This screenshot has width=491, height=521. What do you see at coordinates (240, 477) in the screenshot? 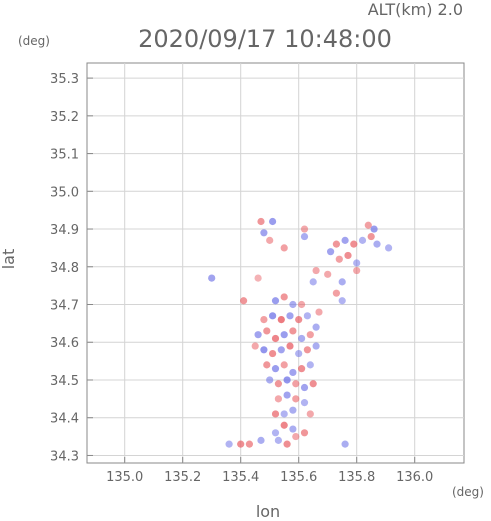
I see `x-tick-label: 135.4` at bounding box center [240, 477].